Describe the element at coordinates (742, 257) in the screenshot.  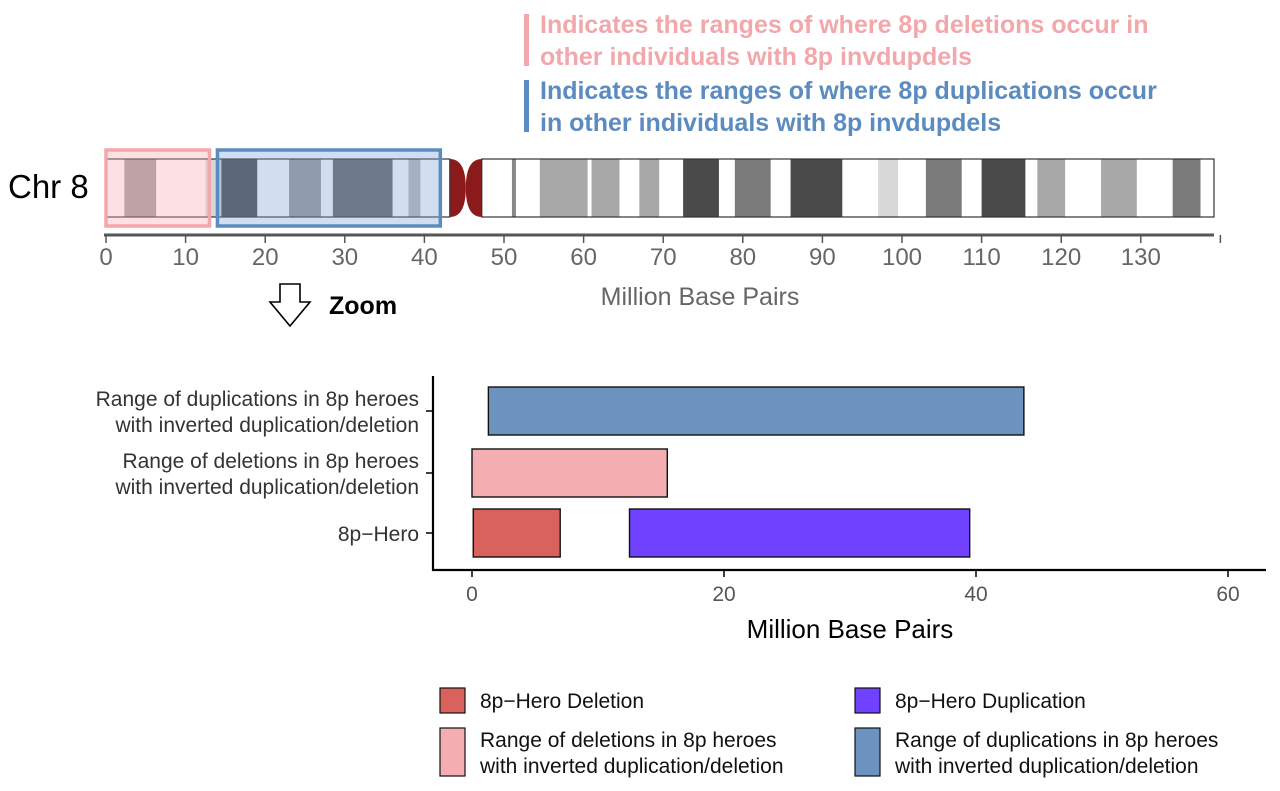
I see `ideogram-tick-label: 80` at that location.